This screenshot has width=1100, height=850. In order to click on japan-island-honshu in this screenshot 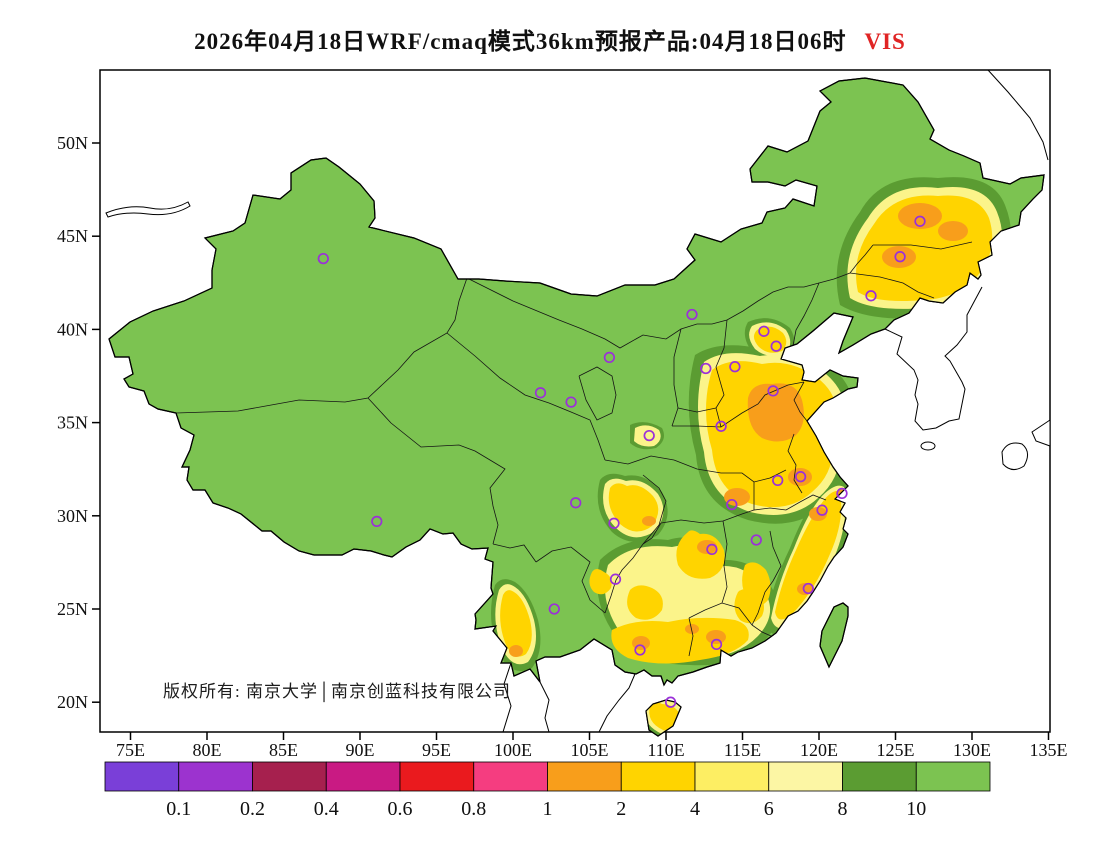, I will do `click(1041, 433)`.